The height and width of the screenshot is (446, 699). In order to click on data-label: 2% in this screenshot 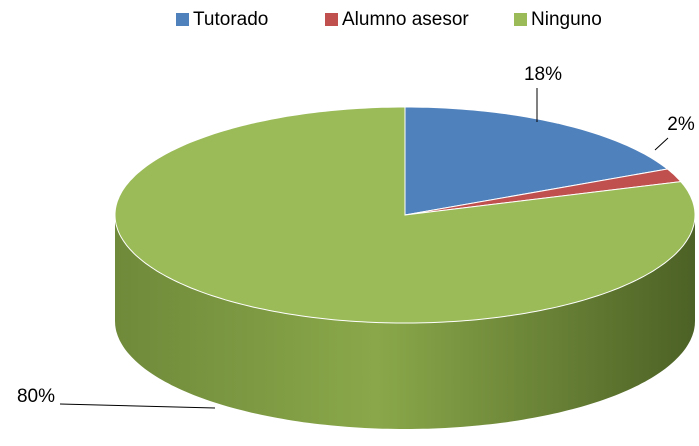, I will do `click(681, 124)`.